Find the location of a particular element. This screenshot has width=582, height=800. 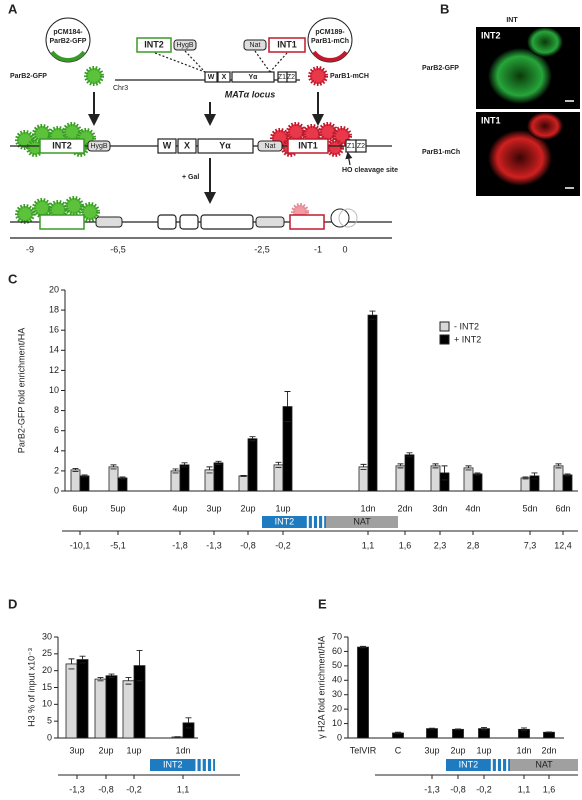

plasmid-name: pCM184- is located at coordinates (68, 32).